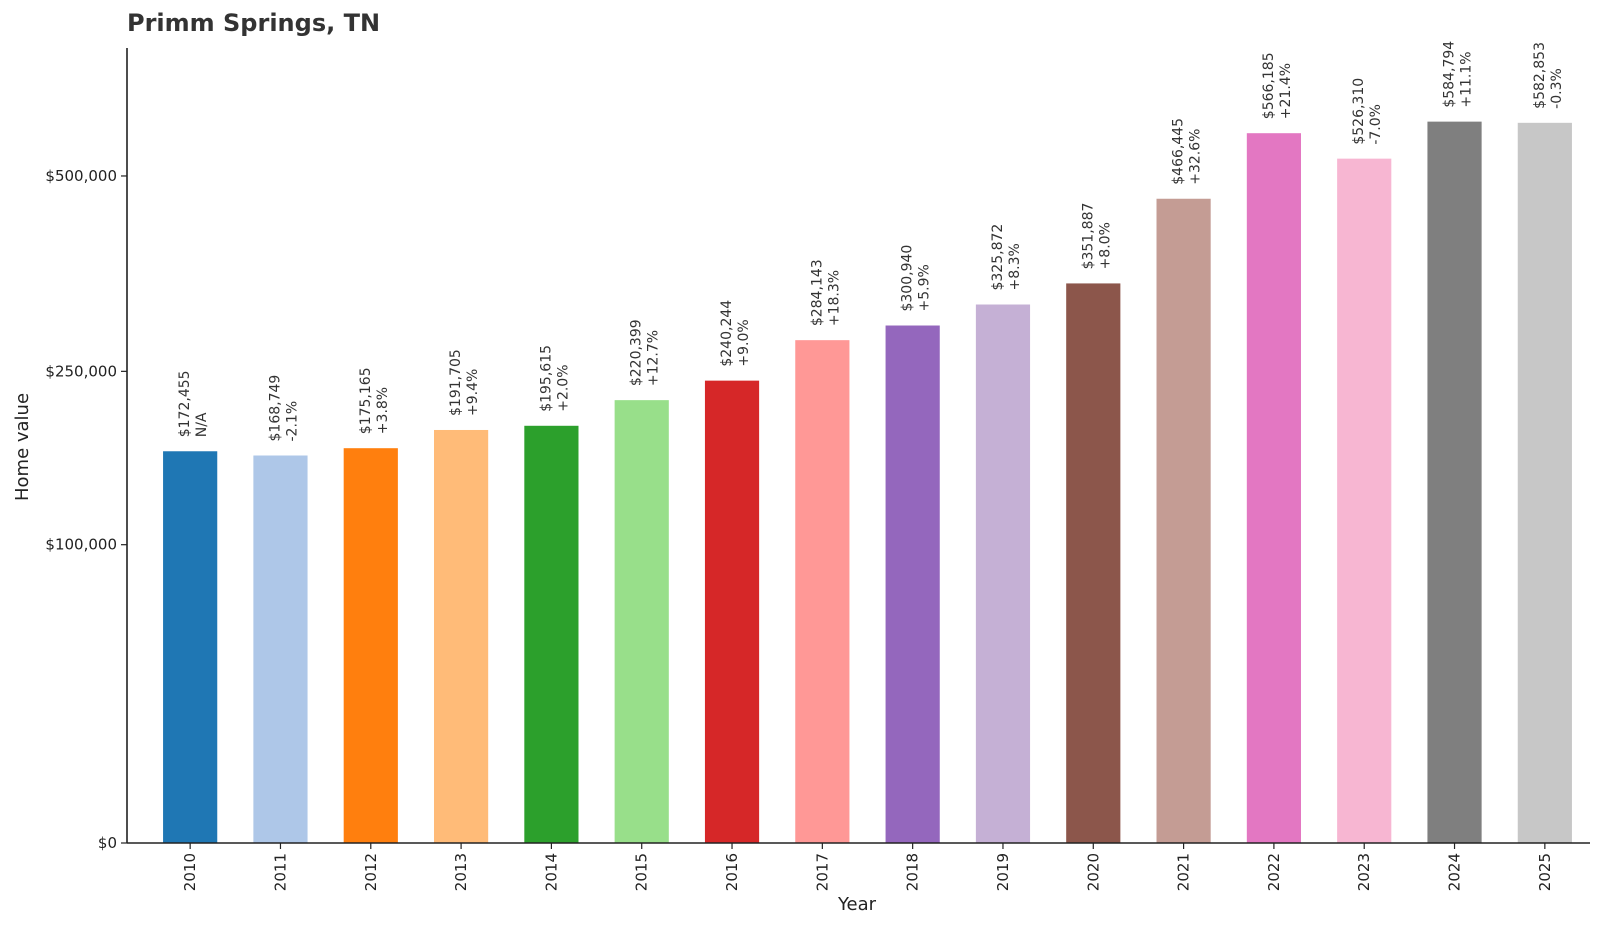 This screenshot has width=1600, height=927. What do you see at coordinates (925, 287) in the screenshot?
I see `change-label-2018: +5.9%` at bounding box center [925, 287].